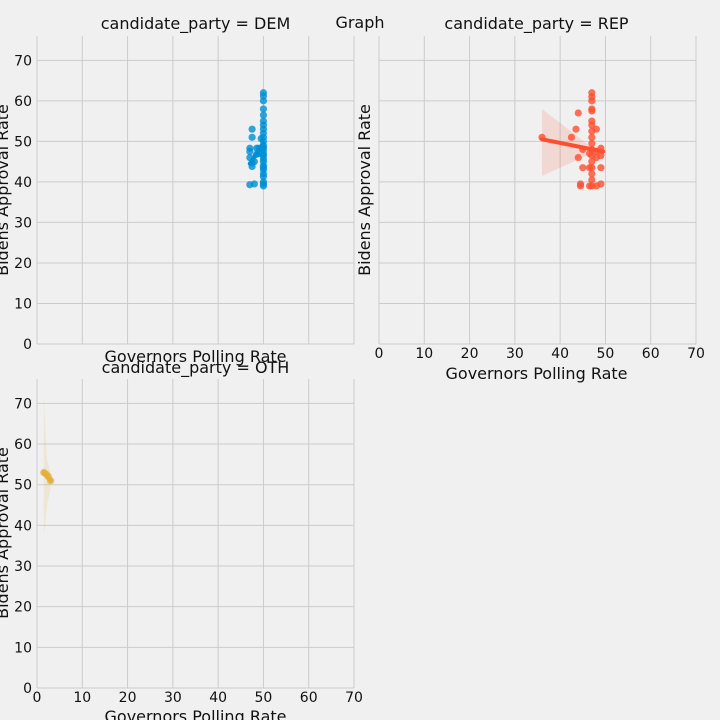 The width and height of the screenshot is (720, 720). I want to click on x-axis-label-dem: Governors Polling Rate, so click(196, 356).